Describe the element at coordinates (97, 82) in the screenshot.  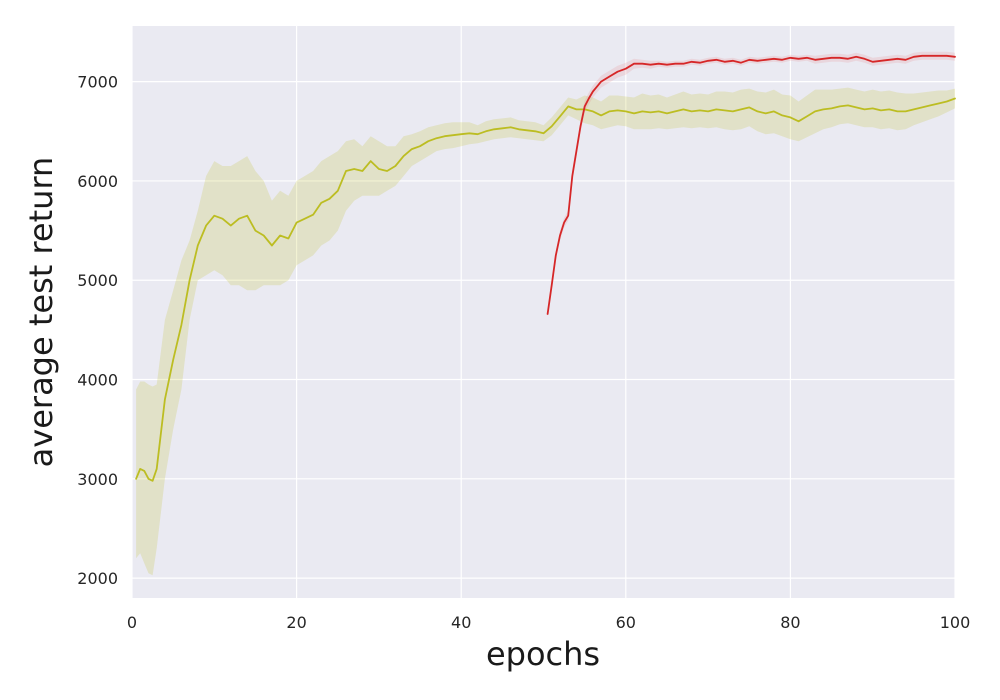
I see `y-tick-label: 7000` at that location.